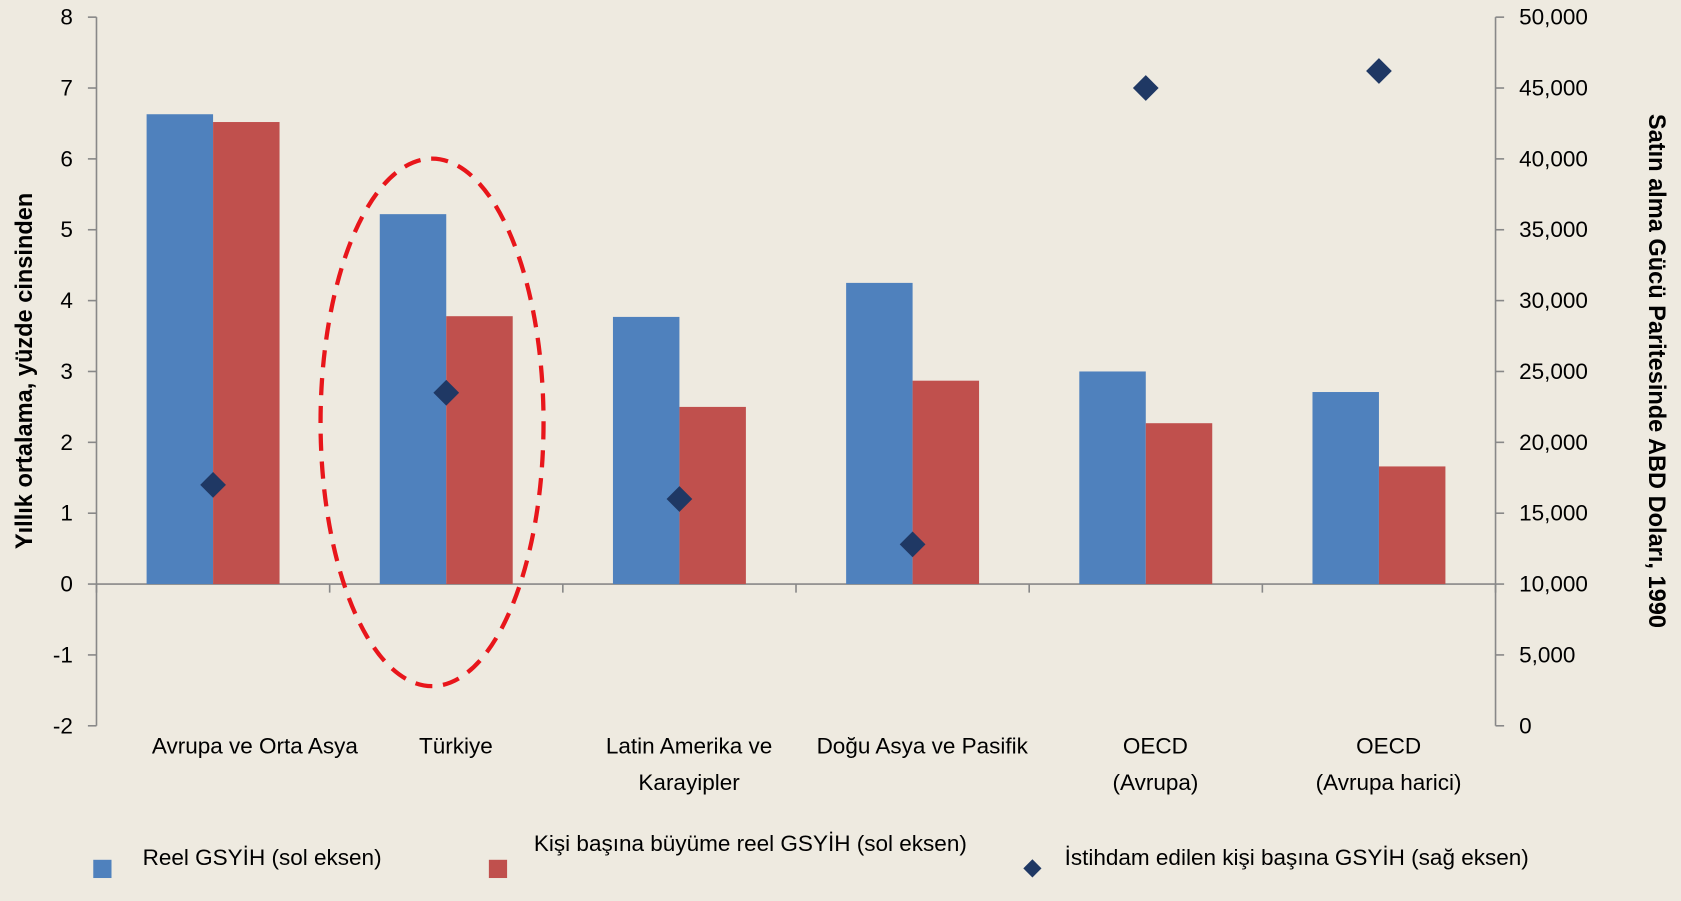  I want to click on highlight-ellipse, so click(432, 422).